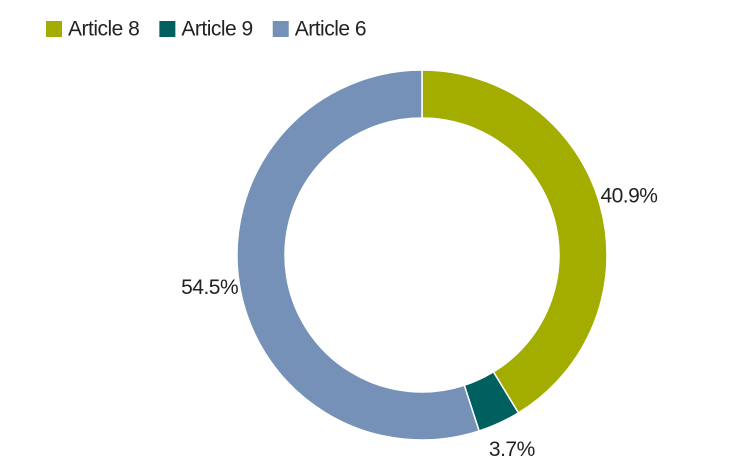 Image resolution: width=740 pixels, height=472 pixels. Describe the element at coordinates (330, 29) in the screenshot. I see `legend-label: Article 6` at that location.